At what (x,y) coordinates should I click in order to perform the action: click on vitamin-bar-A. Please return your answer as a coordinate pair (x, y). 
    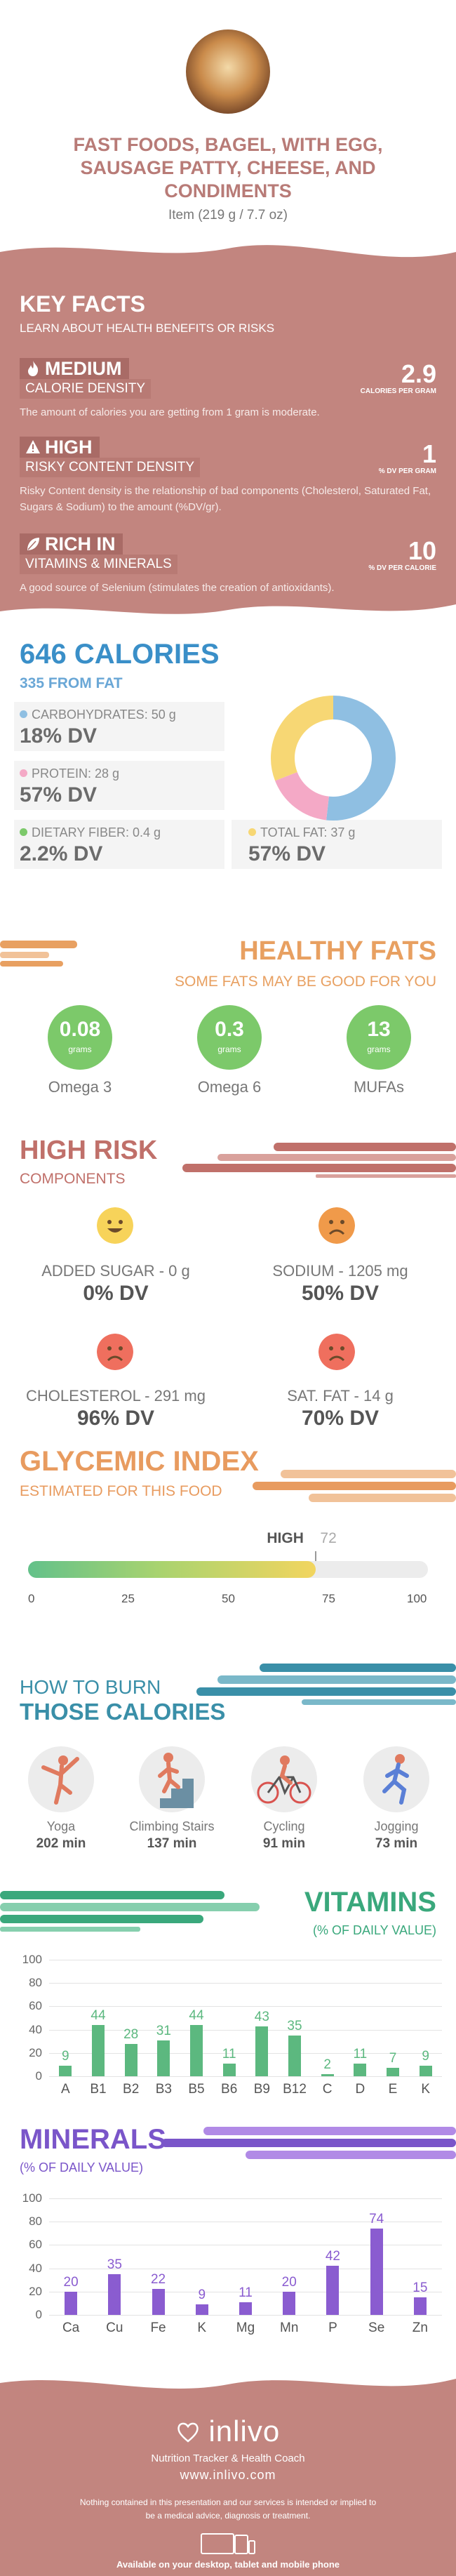
    Looking at the image, I should click on (65, 2071).